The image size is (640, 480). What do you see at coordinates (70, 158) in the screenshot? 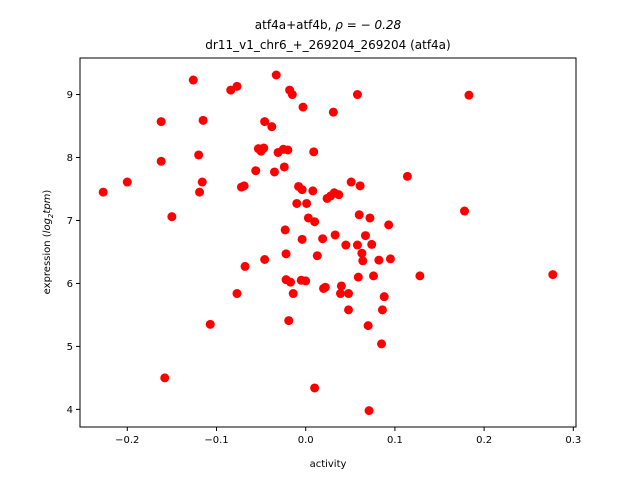
I see `y-tick-label: 8` at bounding box center [70, 158].